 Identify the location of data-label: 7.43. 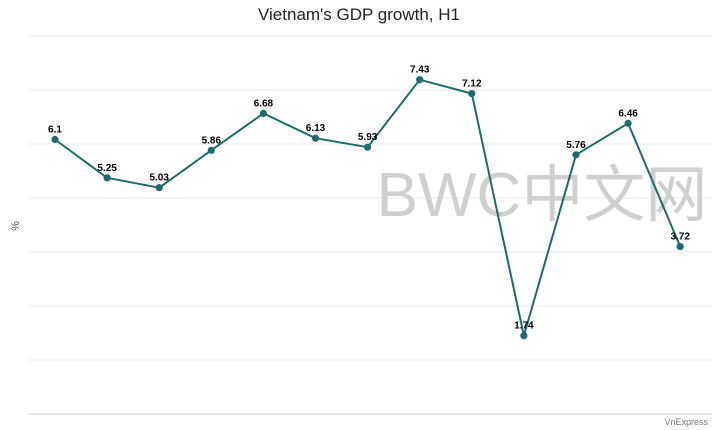
(420, 70).